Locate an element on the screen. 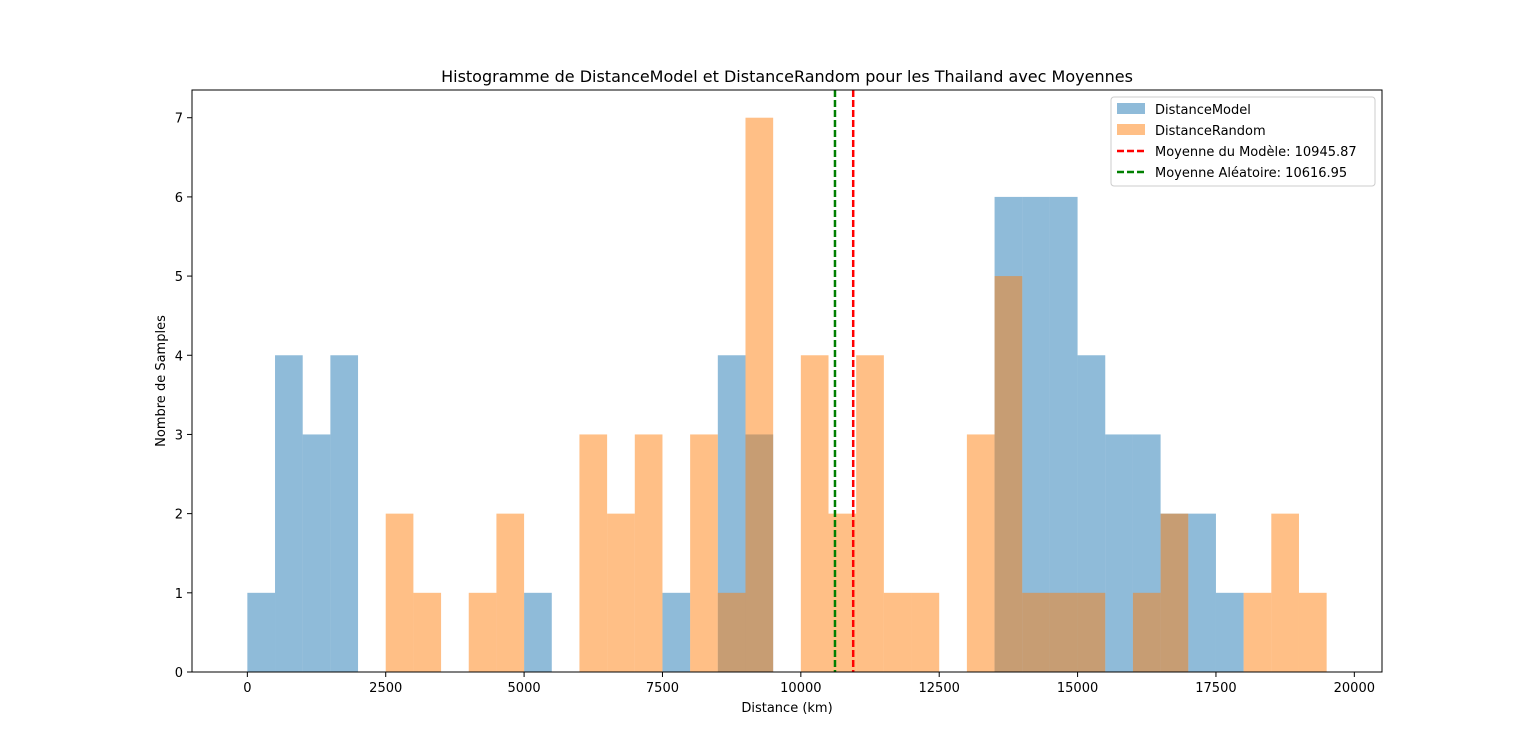 The width and height of the screenshot is (1536, 754). legend-swatch-random is located at coordinates (1131, 129).